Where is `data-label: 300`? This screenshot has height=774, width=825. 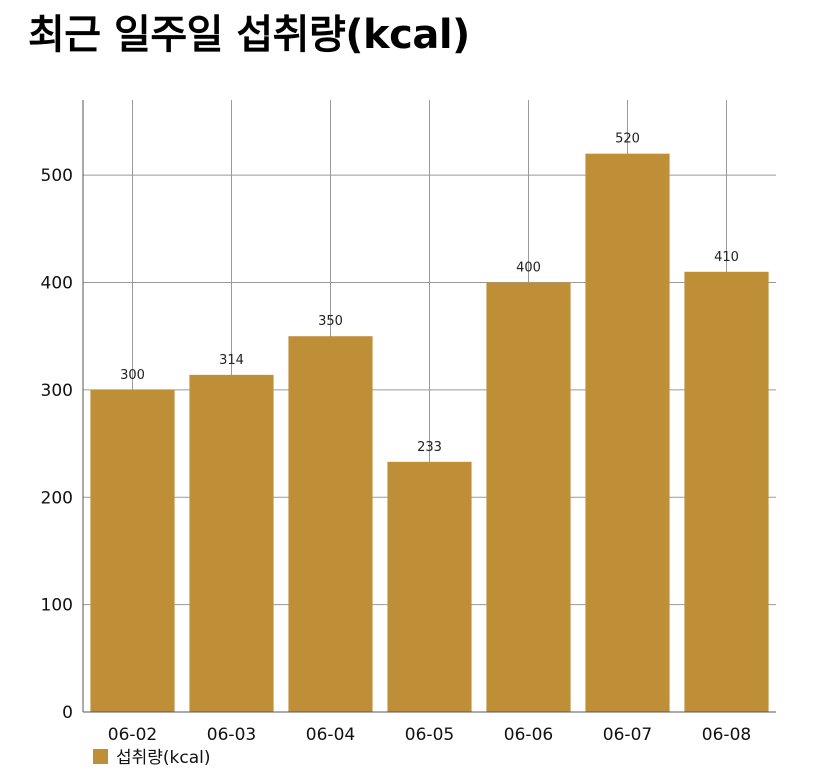 data-label: 300 is located at coordinates (132, 375).